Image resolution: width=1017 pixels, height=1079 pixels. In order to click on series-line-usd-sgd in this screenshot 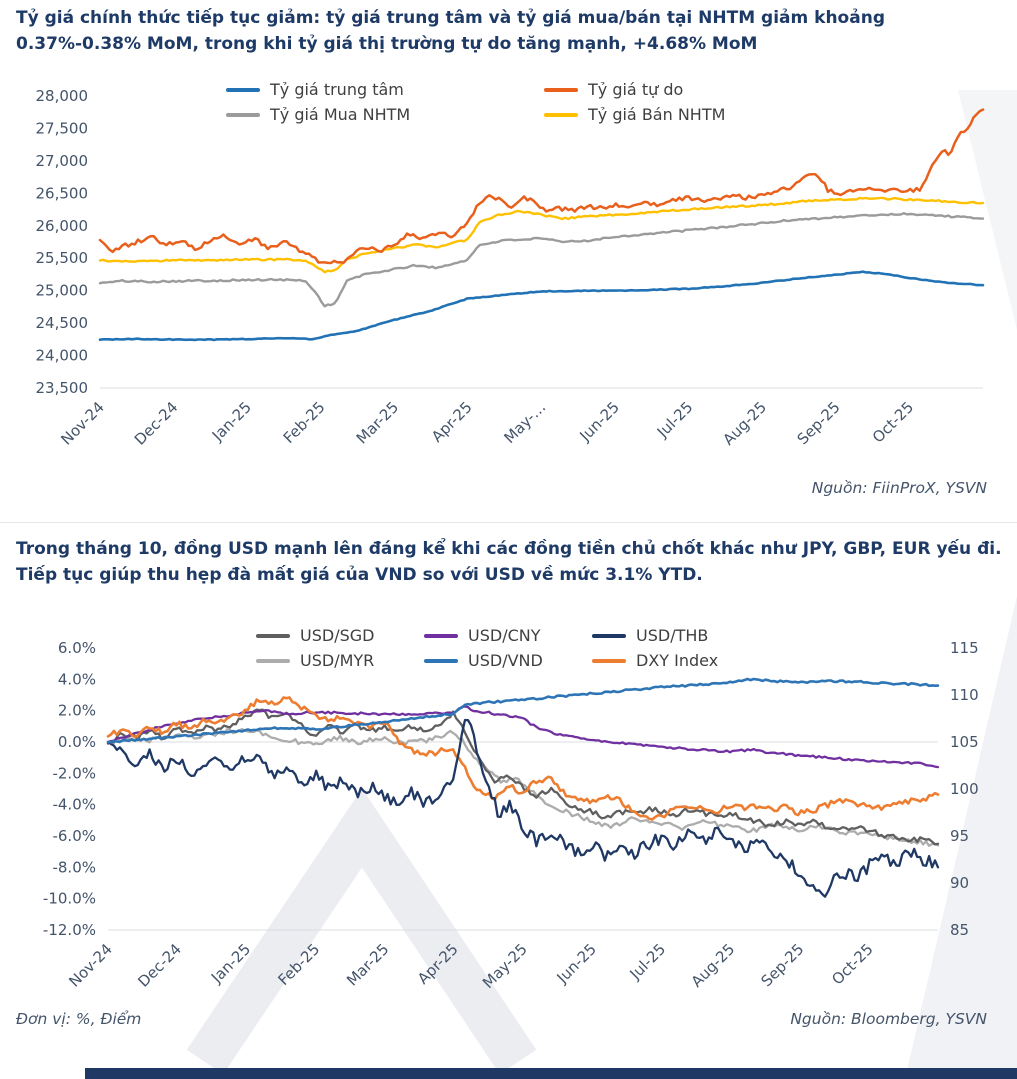, I will do `click(523, 777)`.